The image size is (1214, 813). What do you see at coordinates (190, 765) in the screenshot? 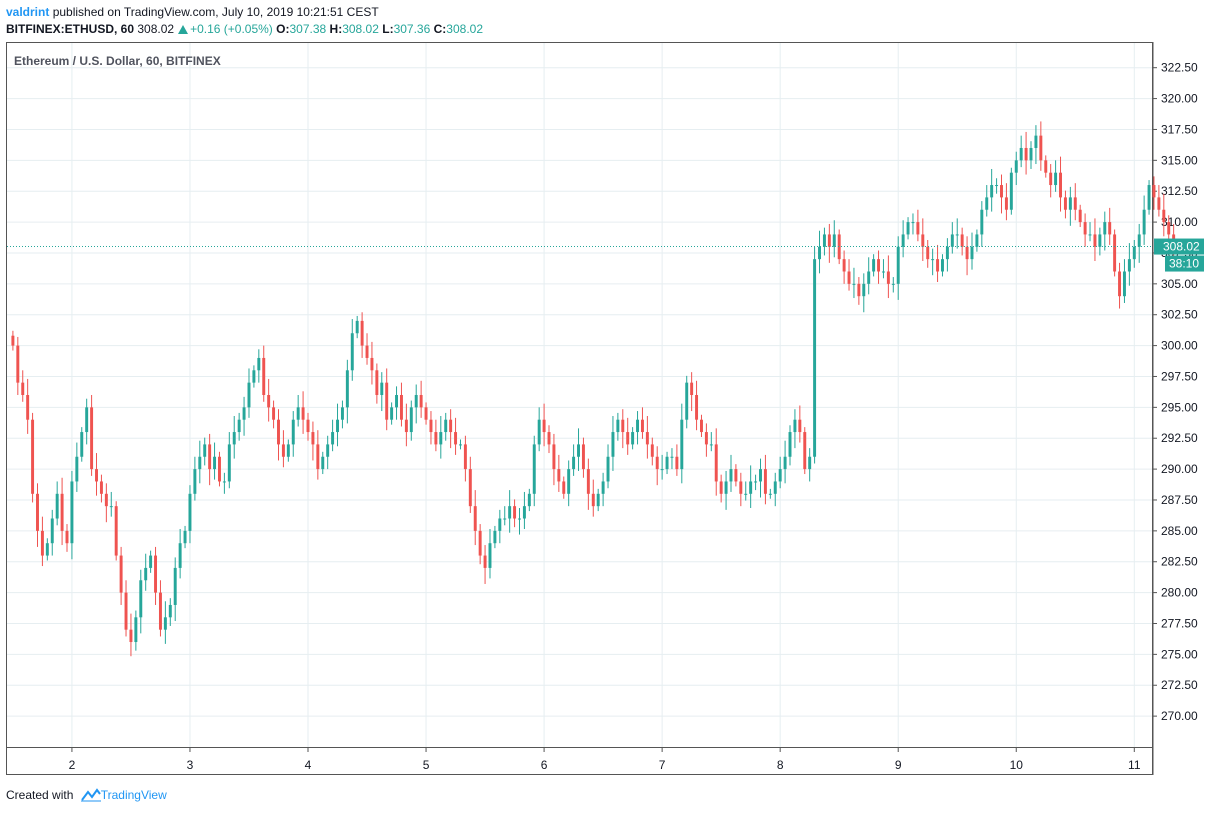
I see `time-tick-label: 3` at bounding box center [190, 765].